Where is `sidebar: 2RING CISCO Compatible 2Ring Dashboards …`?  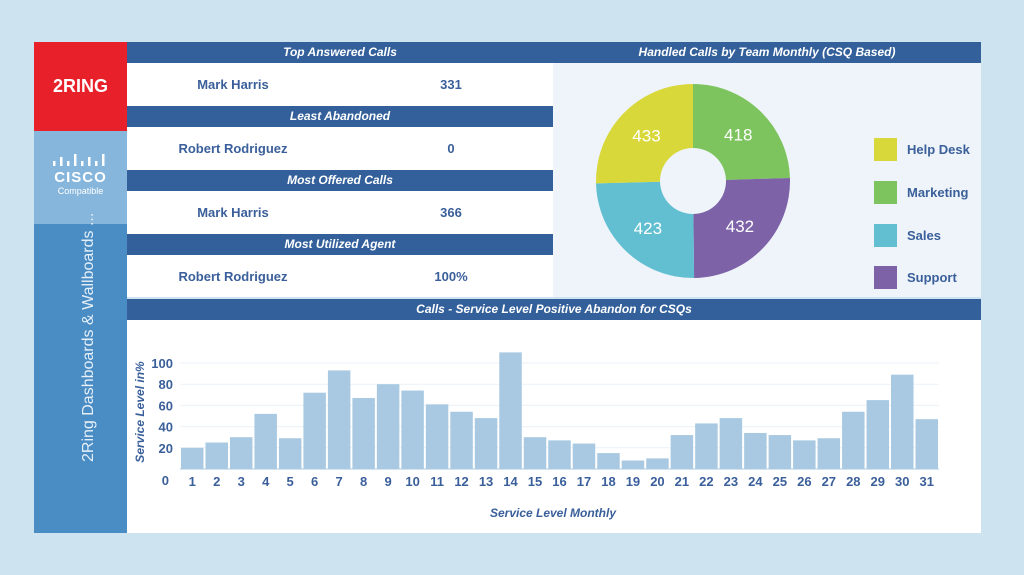
sidebar: 2RING CISCO Compatible 2Ring Dashboards … is located at coordinates (80, 287).